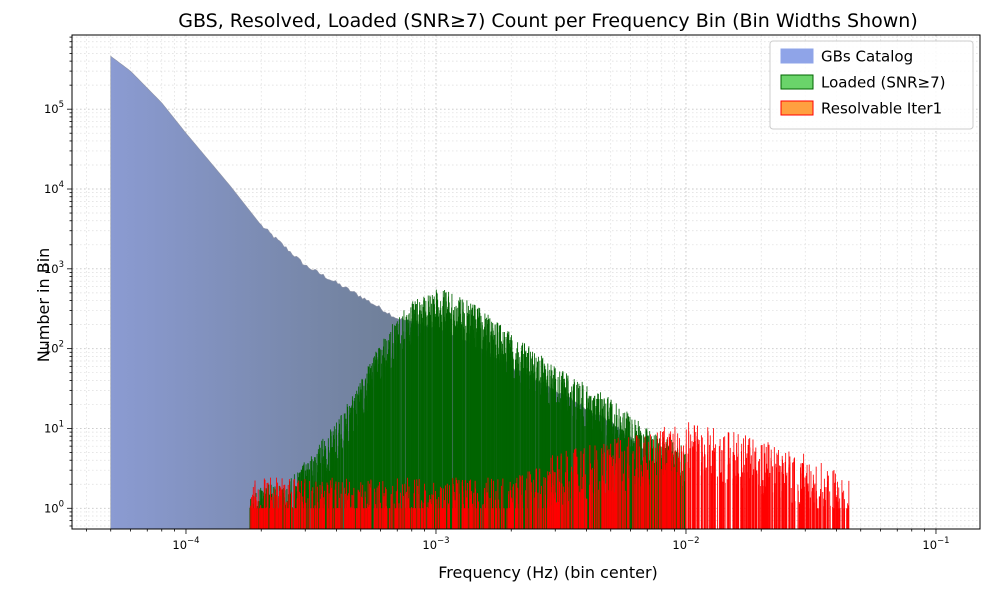  What do you see at coordinates (685, 544) in the screenshot?
I see `x-tick-label: 10⁻²` at bounding box center [685, 544].